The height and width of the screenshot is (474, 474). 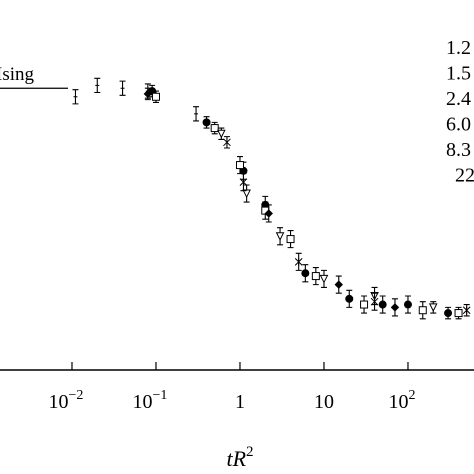 What do you see at coordinates (250, 452) in the screenshot?
I see `x-label-sup: 2` at bounding box center [250, 452].